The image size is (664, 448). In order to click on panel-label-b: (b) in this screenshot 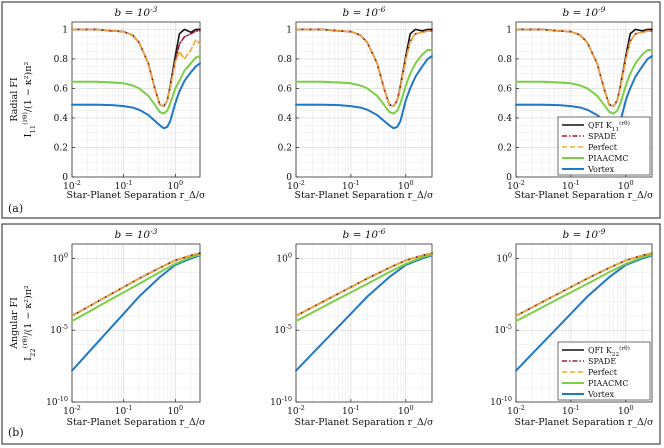, I will do `click(16, 432)`.